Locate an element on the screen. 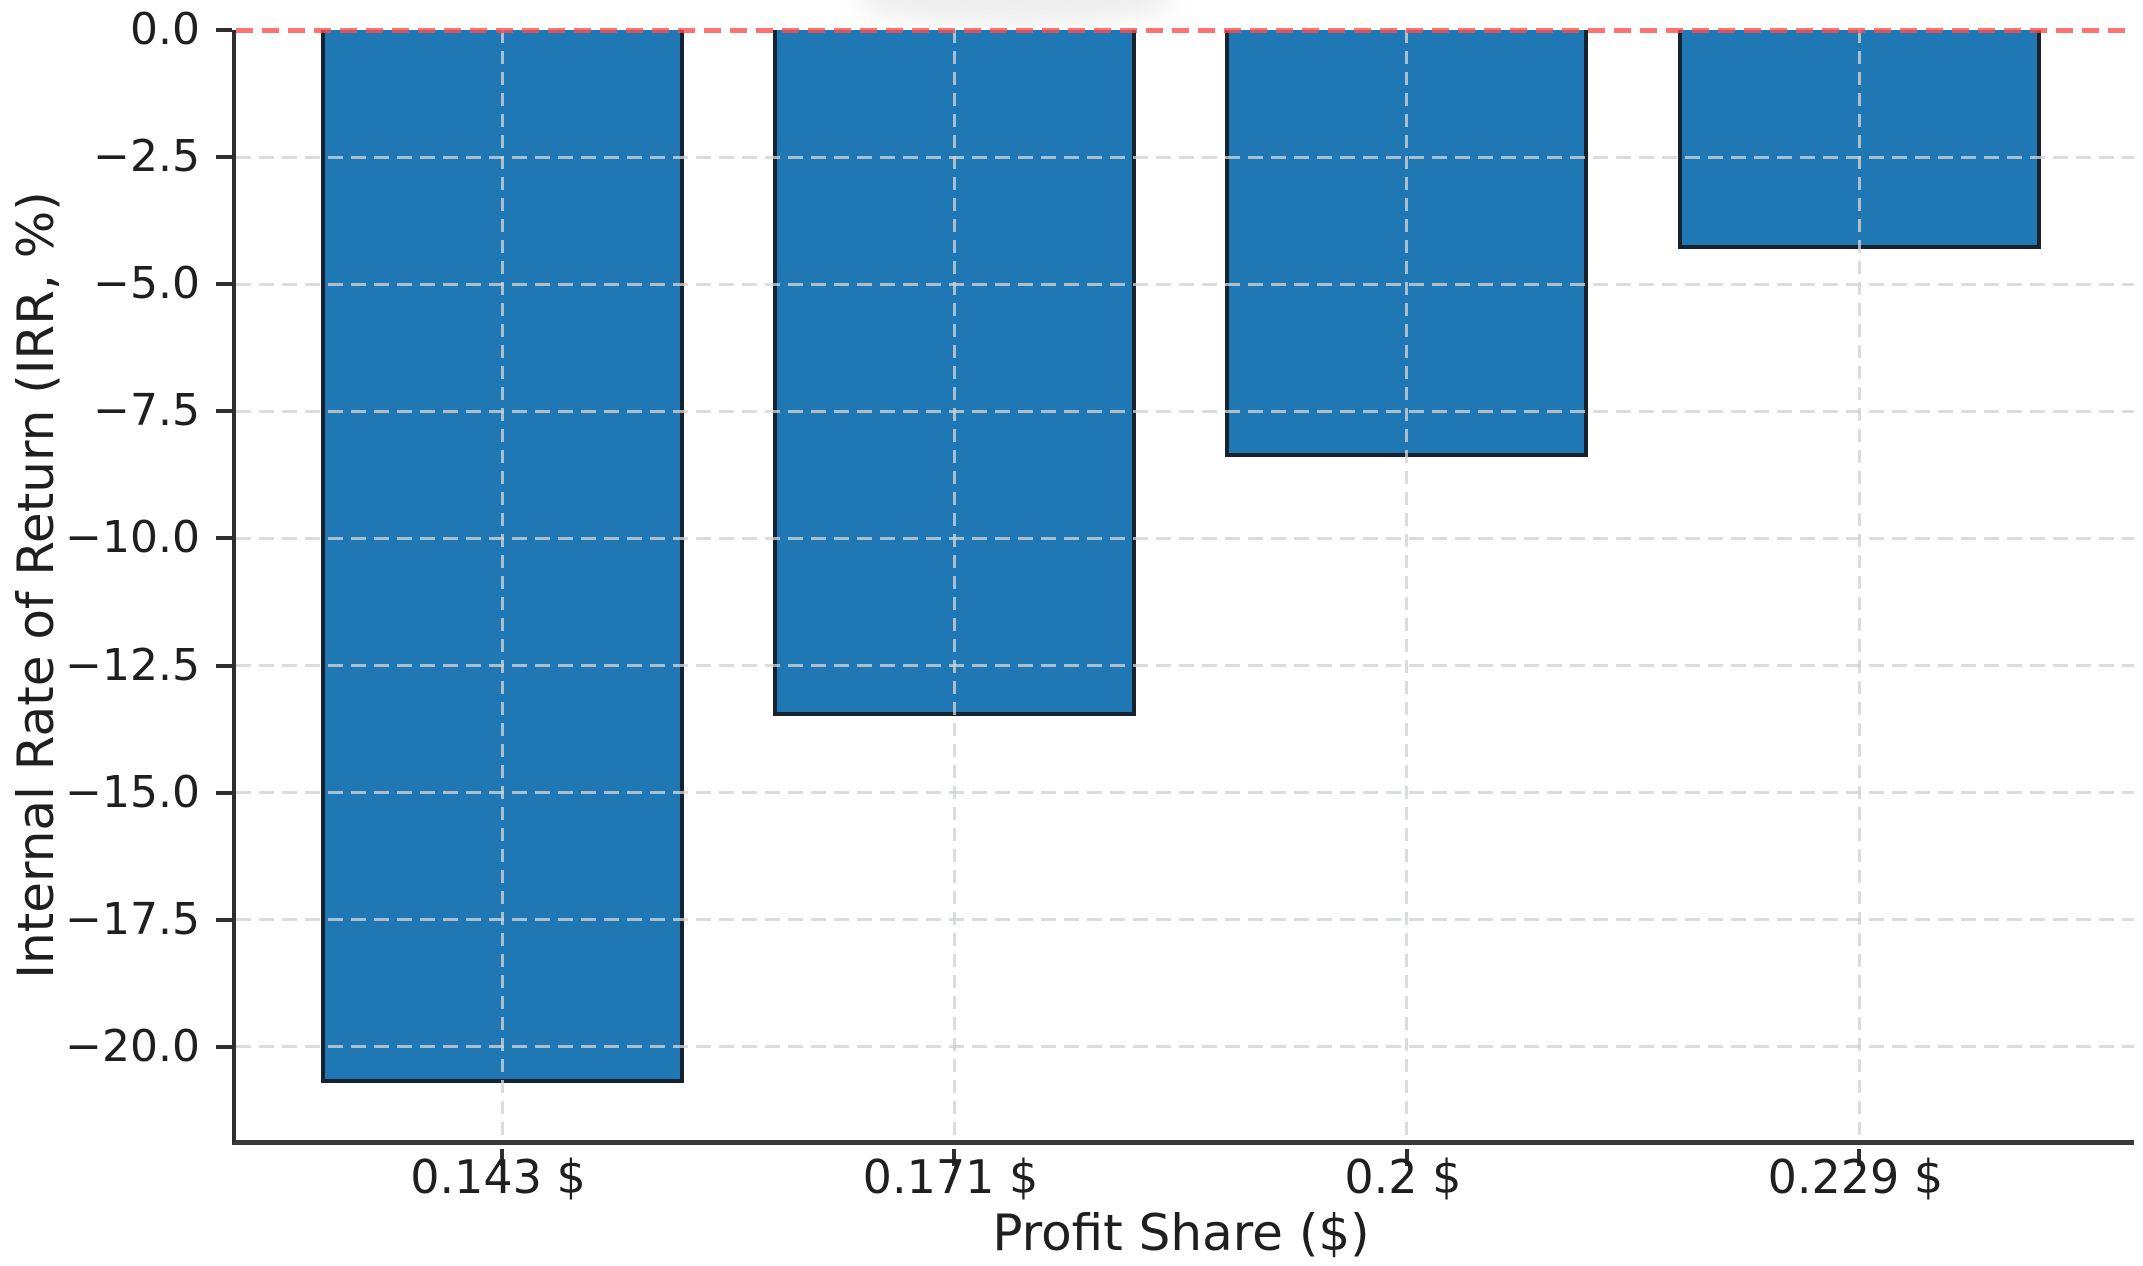 The height and width of the screenshot is (1266, 2143). y-tick-mark--7.5 is located at coordinates (224, 411).